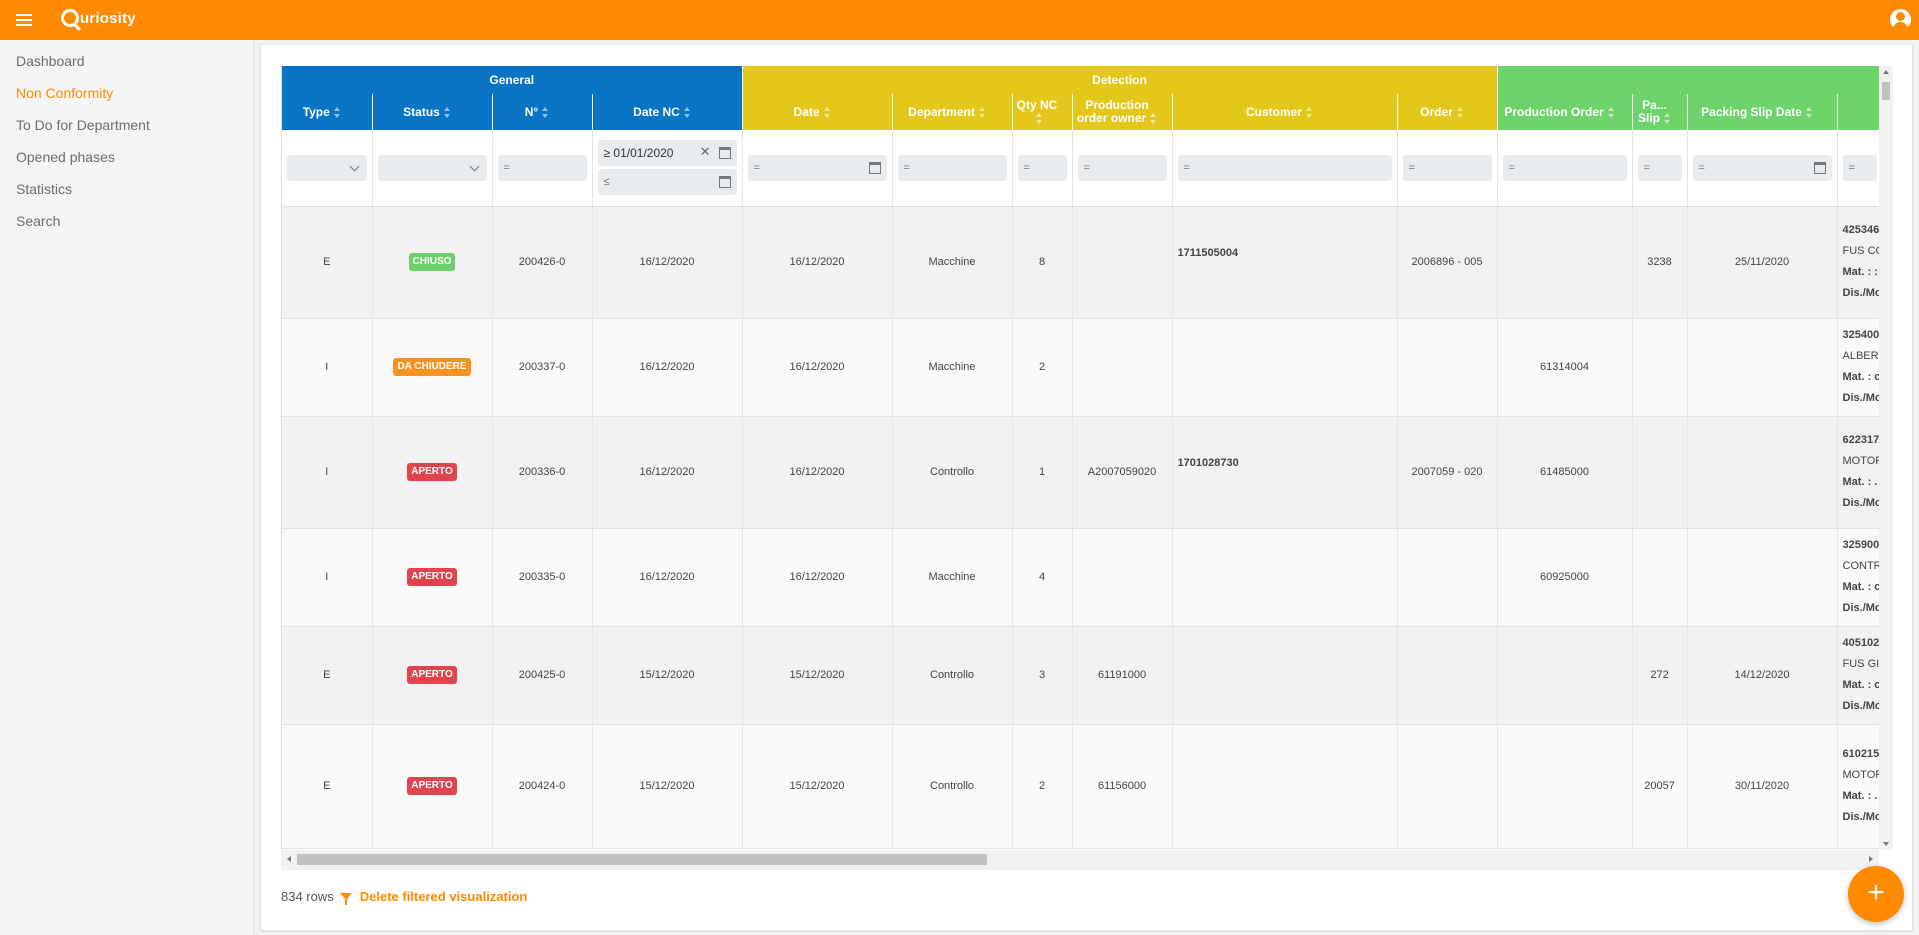  I want to click on add-button: +, so click(1876, 894).